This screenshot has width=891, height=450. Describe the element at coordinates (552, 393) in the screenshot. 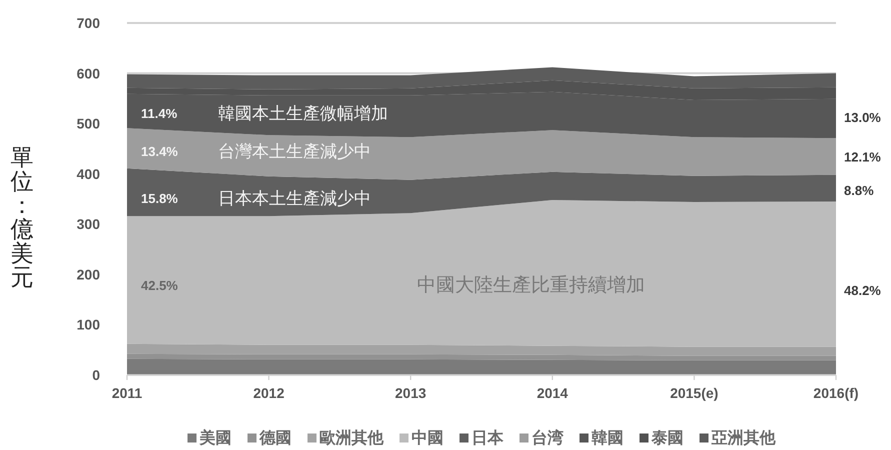

I see `x-tick-label: 2014` at that location.